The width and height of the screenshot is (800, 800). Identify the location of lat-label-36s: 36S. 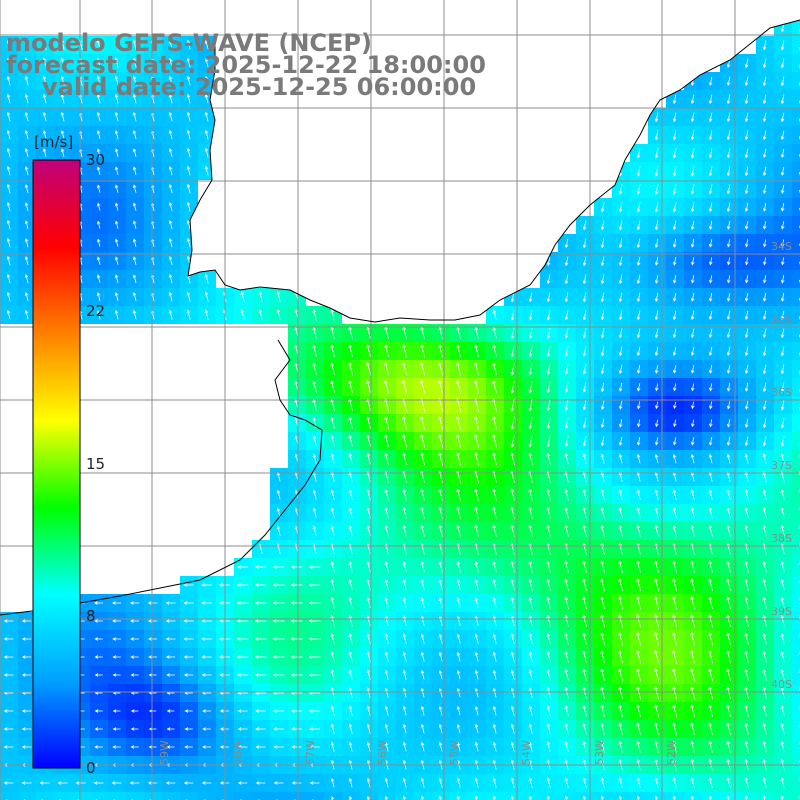
(781, 392).